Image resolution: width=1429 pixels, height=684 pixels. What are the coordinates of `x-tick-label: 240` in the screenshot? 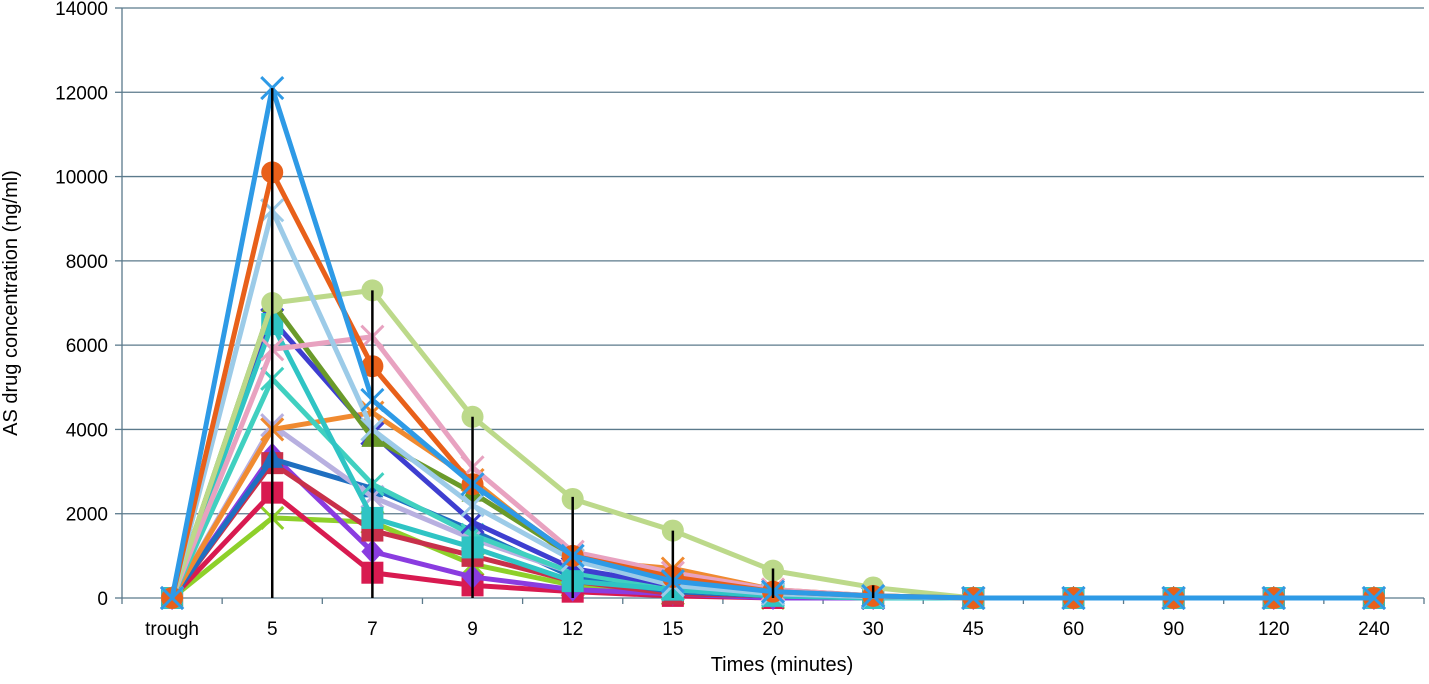 It's located at (1374, 629).